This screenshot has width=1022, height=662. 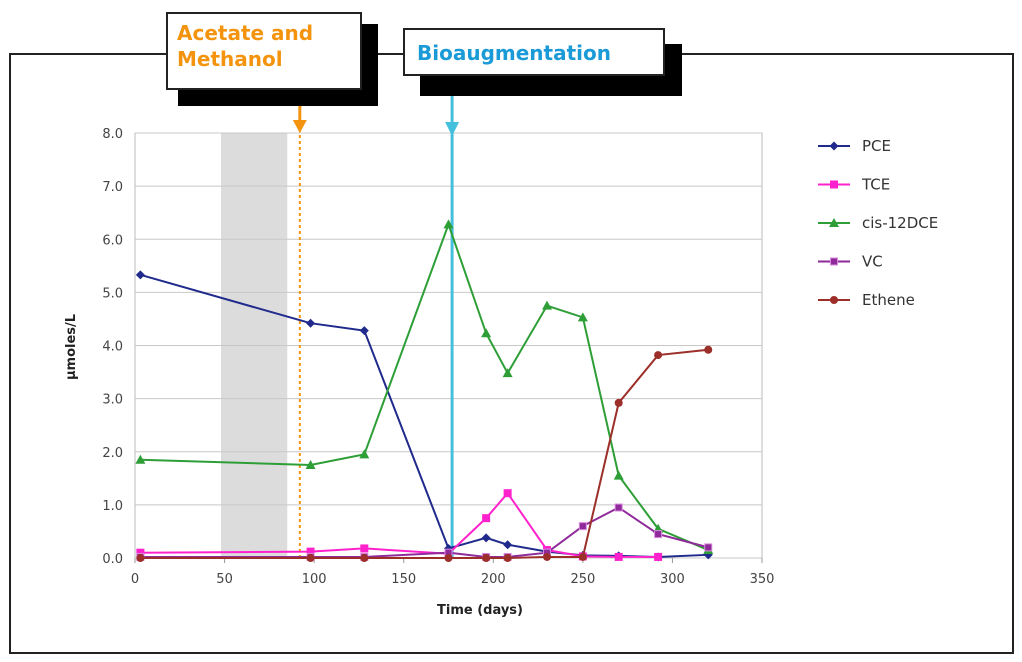 What do you see at coordinates (672, 579) in the screenshot?
I see `x-tick-label: 300` at bounding box center [672, 579].